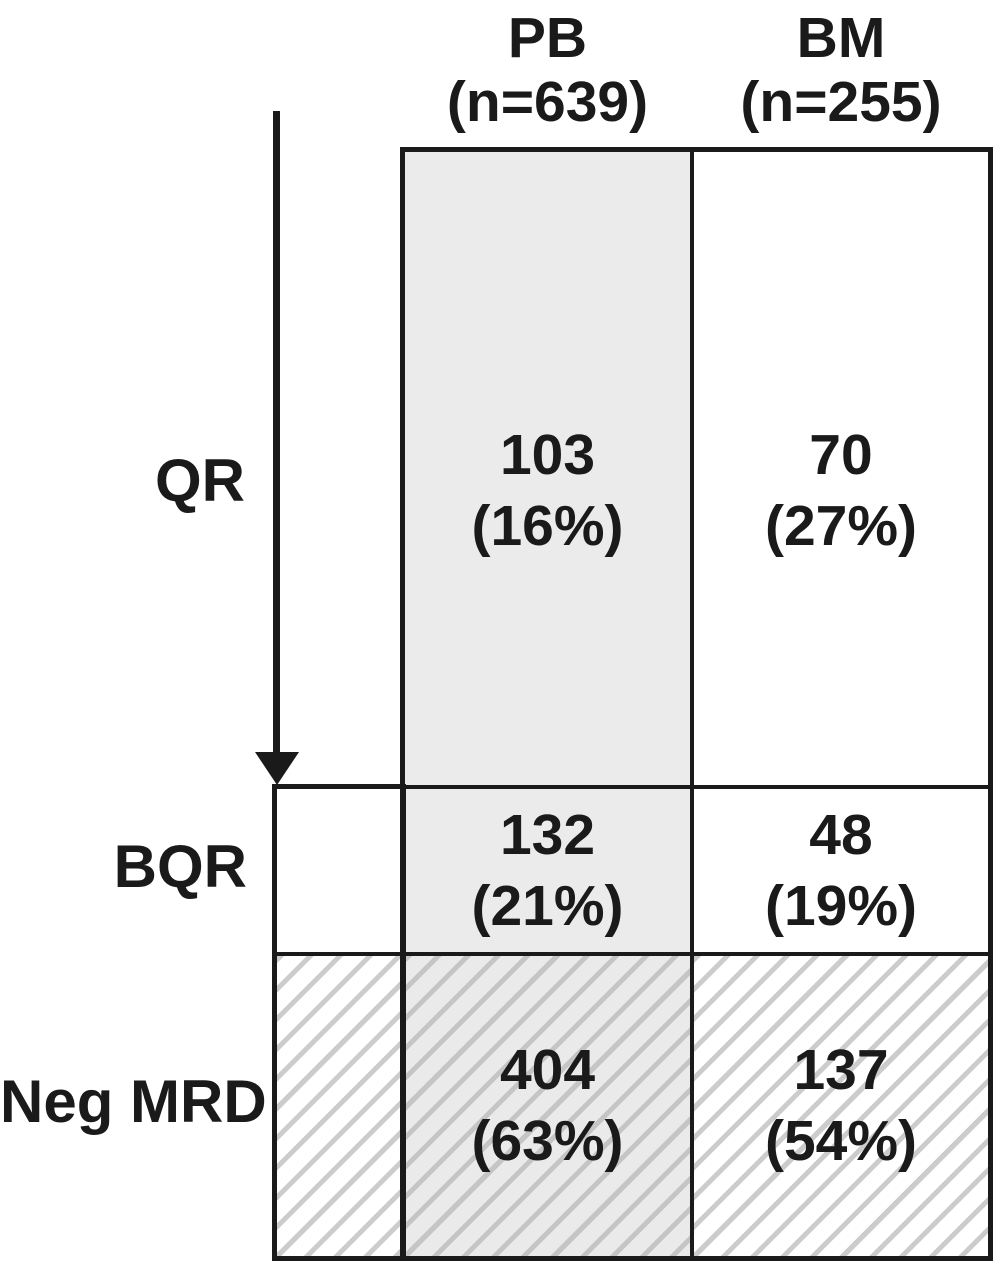  I want to click on column-header-pb: PB (n=639), so click(547, 70).